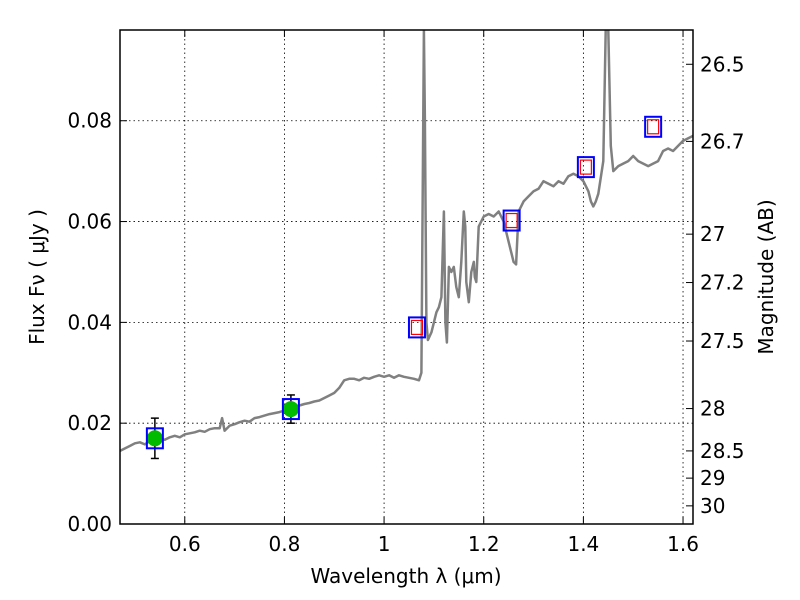 This screenshot has height=600, width=800. Describe the element at coordinates (722, 283) in the screenshot. I see `mag-tick-label: 27.2` at that location.